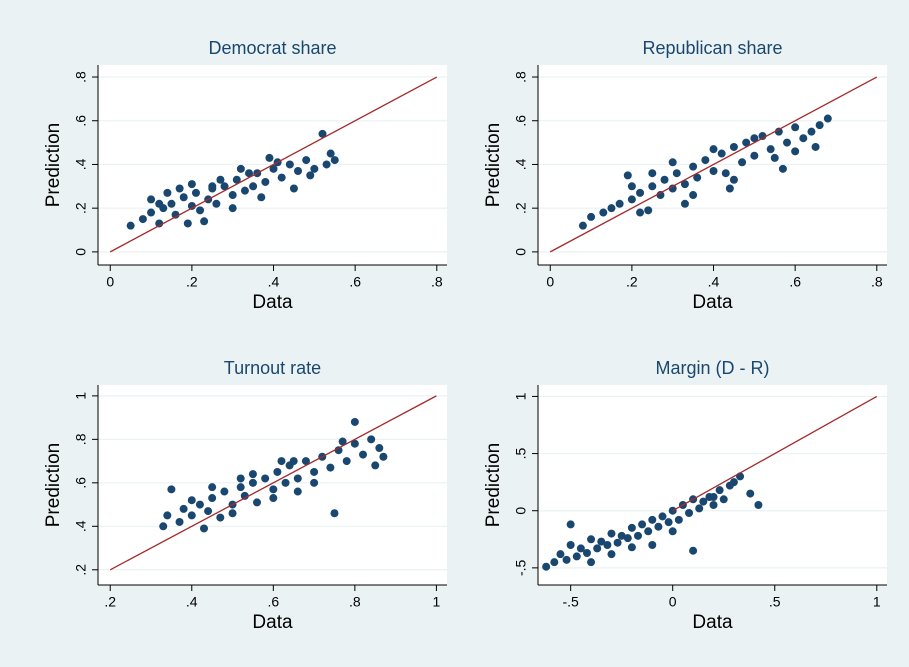 This screenshot has height=667, width=909. What do you see at coordinates (272, 368) in the screenshot?
I see `chart-title: Turnout rate` at bounding box center [272, 368].